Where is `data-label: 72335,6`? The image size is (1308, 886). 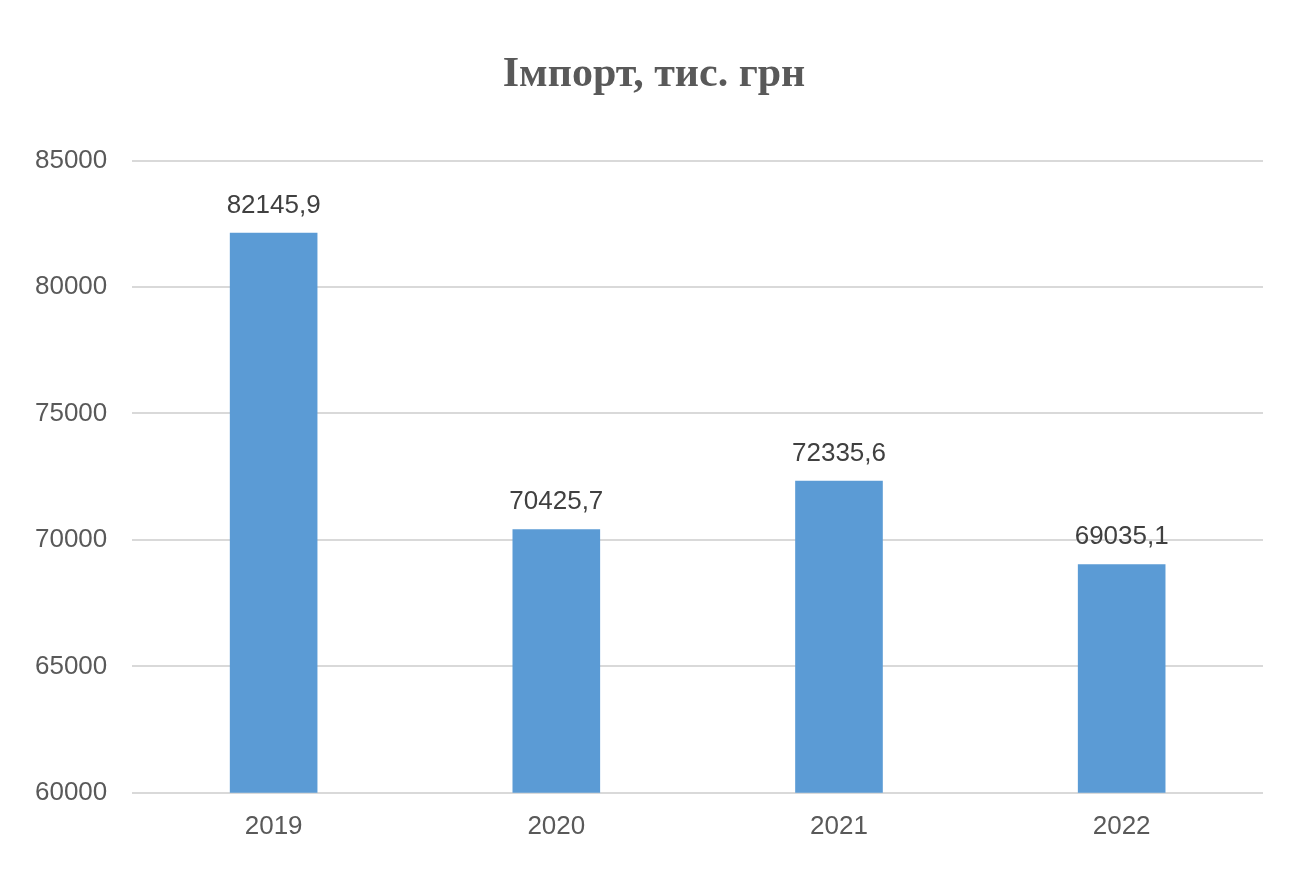 data-label: 72335,6 is located at coordinates (839, 452).